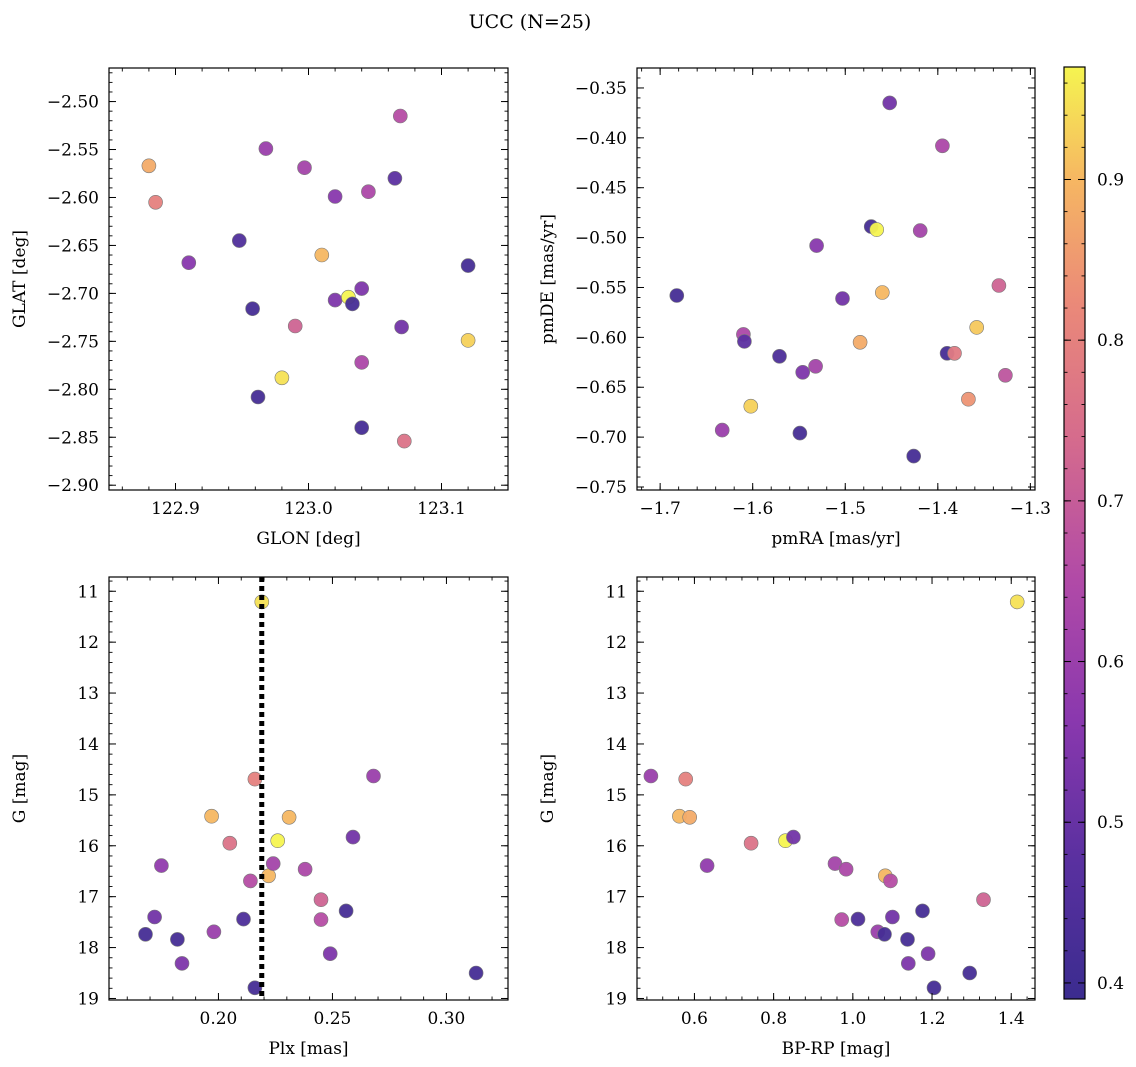 The height and width of the screenshot is (1067, 1136). What do you see at coordinates (530, 22) in the screenshot?
I see `figure-title: UCC (N=25)` at bounding box center [530, 22].